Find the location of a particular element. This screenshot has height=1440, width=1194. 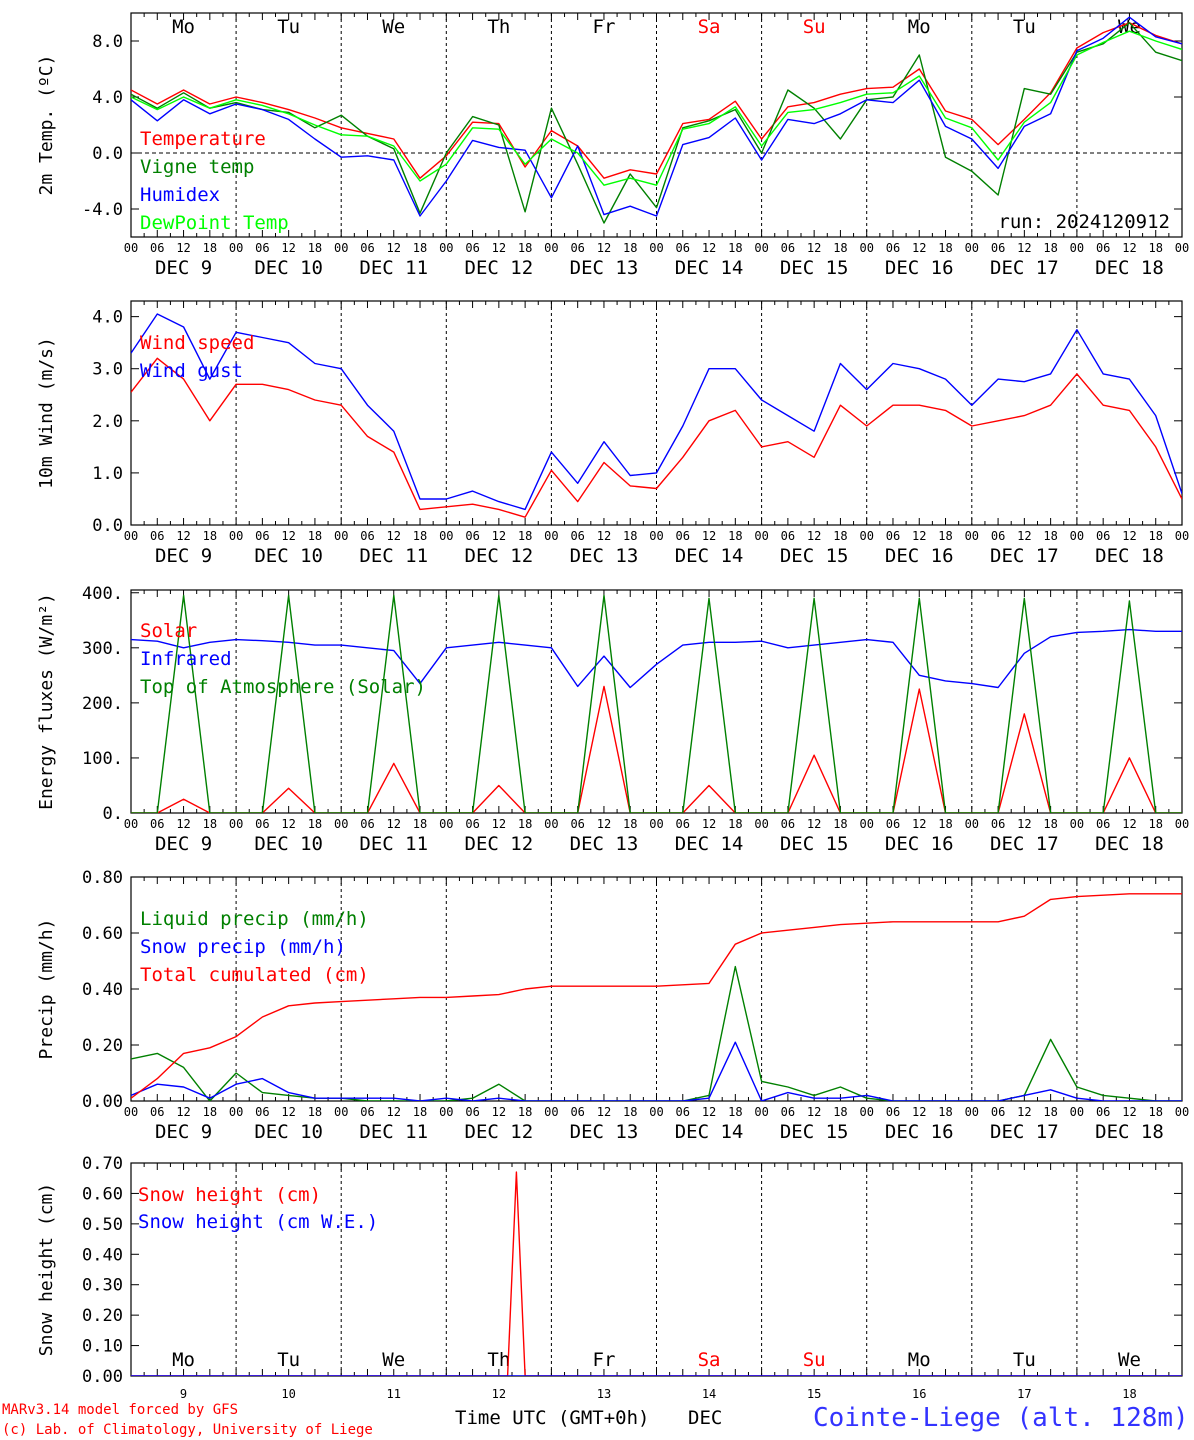

weekday-label: Th is located at coordinates (498, 1360).